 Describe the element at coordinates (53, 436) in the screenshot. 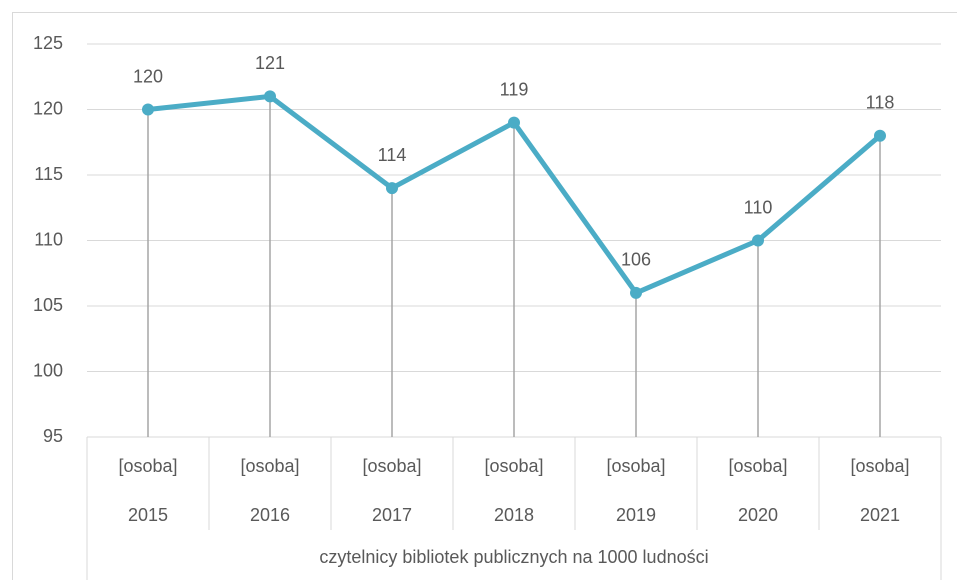

I see `y-tick-label: 95` at that location.